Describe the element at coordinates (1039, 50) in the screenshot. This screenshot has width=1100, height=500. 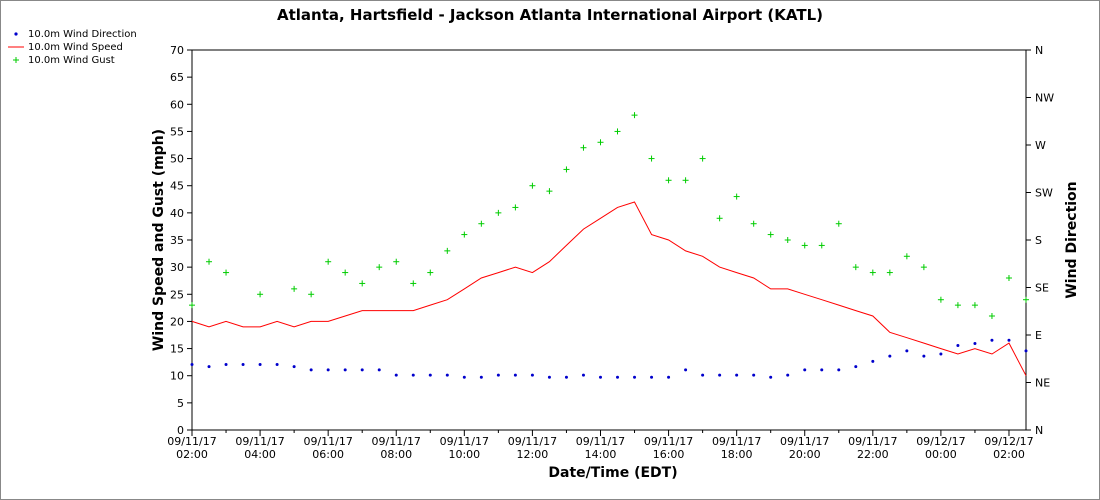
I see `y2-tick-label: N` at that location.